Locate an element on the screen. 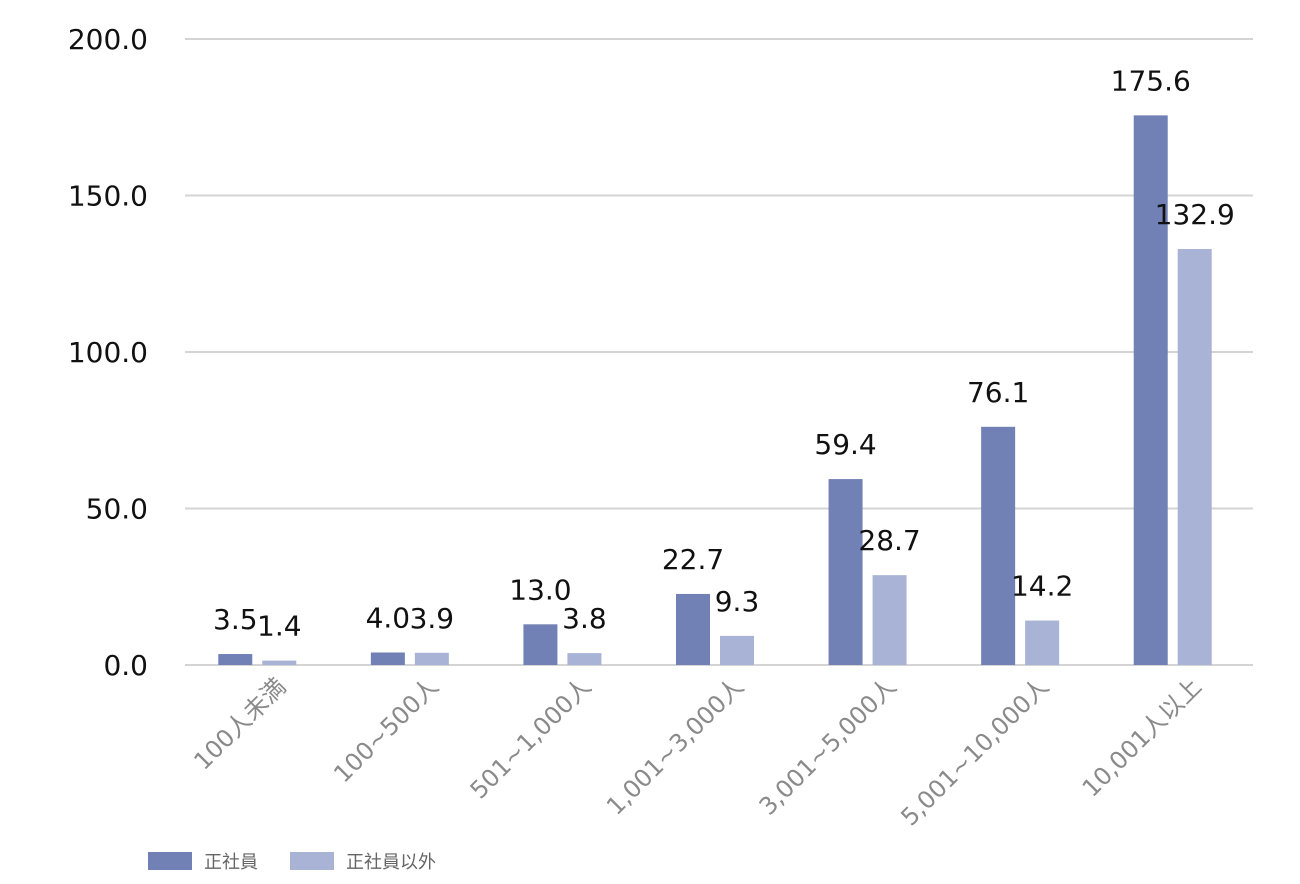 This screenshot has height=884, width=1300. legend: 正社員 正社員以外 is located at coordinates (292, 862).